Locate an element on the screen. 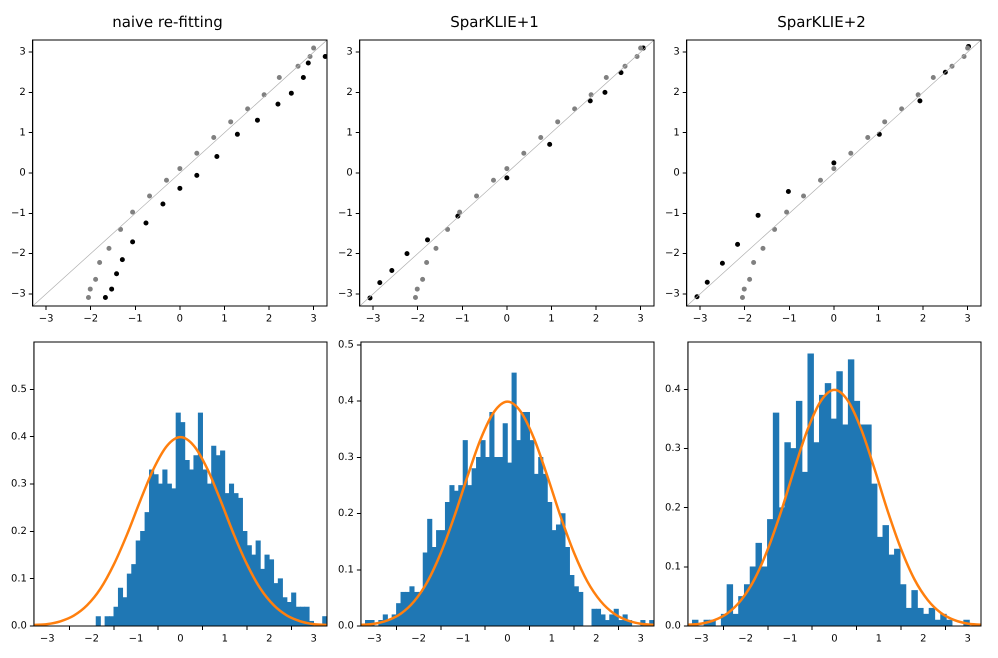  chart-title: SparKLIE+2 is located at coordinates (821, 21).